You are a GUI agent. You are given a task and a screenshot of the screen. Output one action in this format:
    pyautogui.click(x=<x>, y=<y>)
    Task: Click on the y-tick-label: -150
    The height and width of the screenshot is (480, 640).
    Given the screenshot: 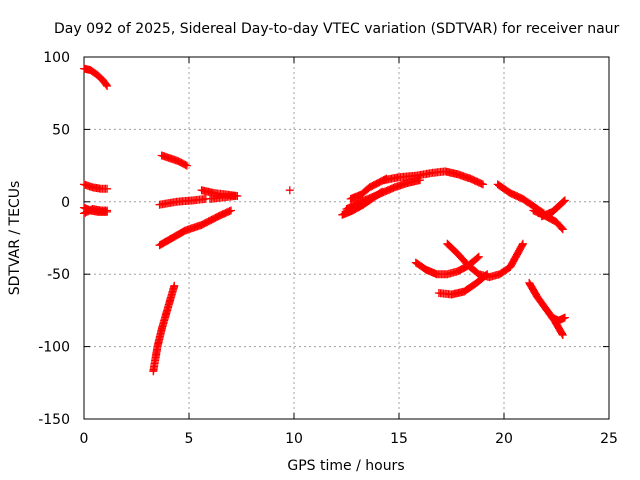 What is the action you would take?
    pyautogui.click(x=54, y=420)
    